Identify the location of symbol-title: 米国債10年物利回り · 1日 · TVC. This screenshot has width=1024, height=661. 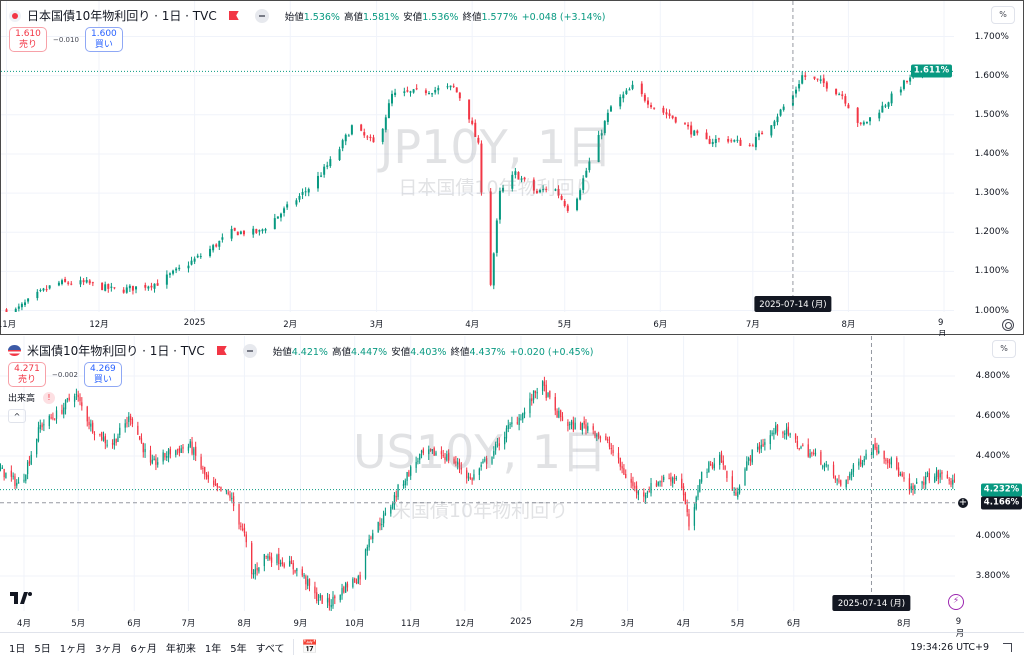
(116, 351).